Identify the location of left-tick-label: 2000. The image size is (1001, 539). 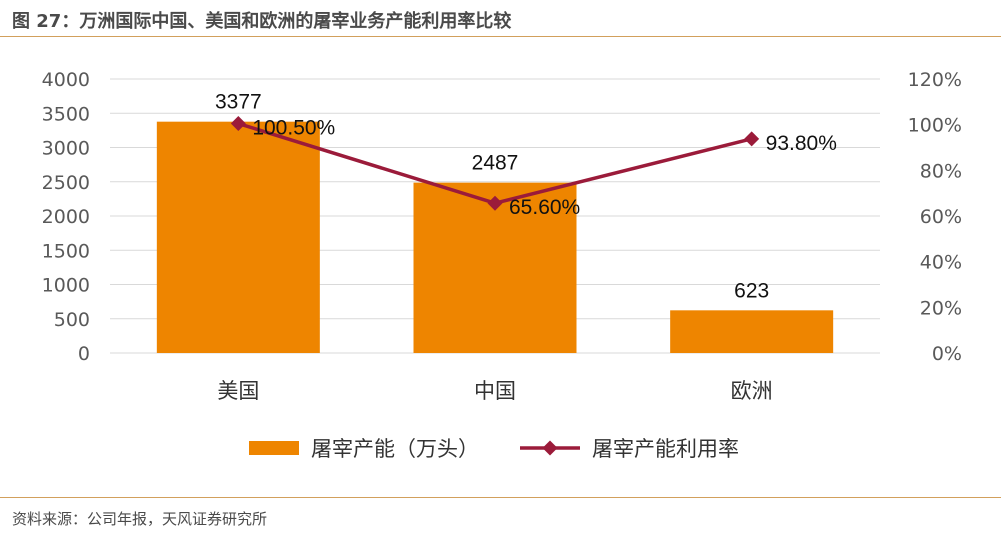
(66, 217).